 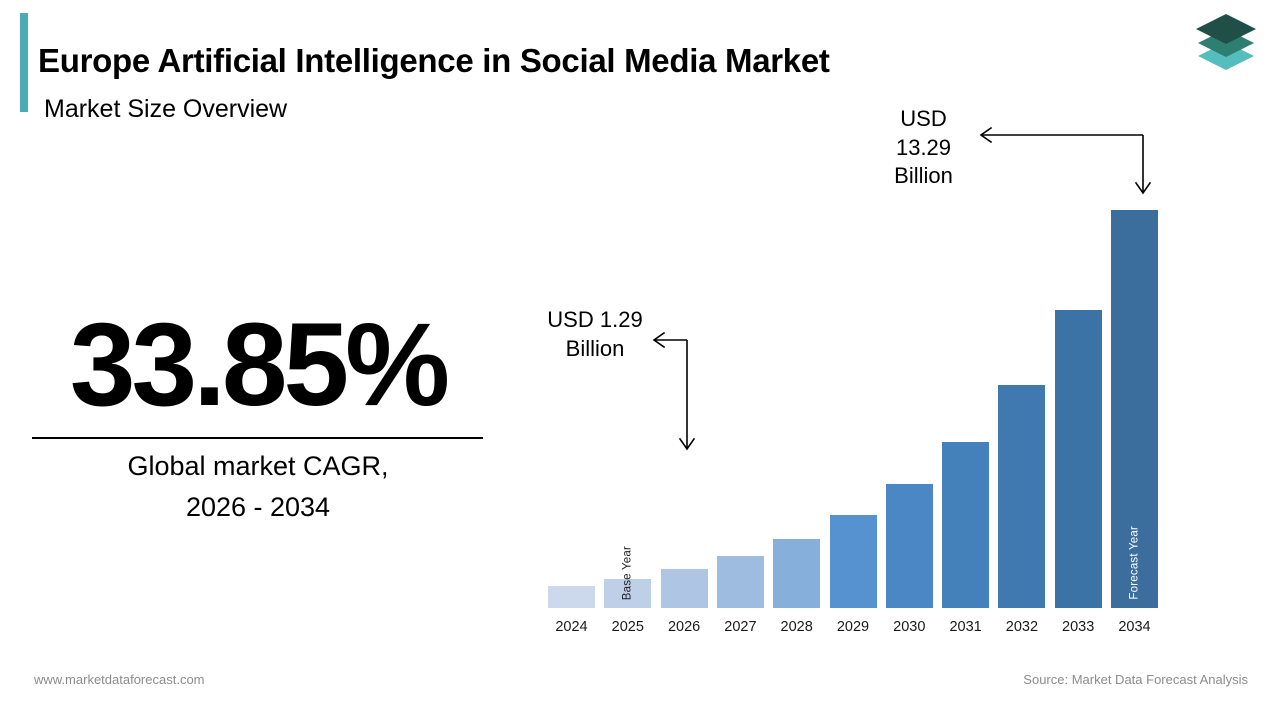 I want to click on callout-end-line-1: USD, so click(x=923, y=118).